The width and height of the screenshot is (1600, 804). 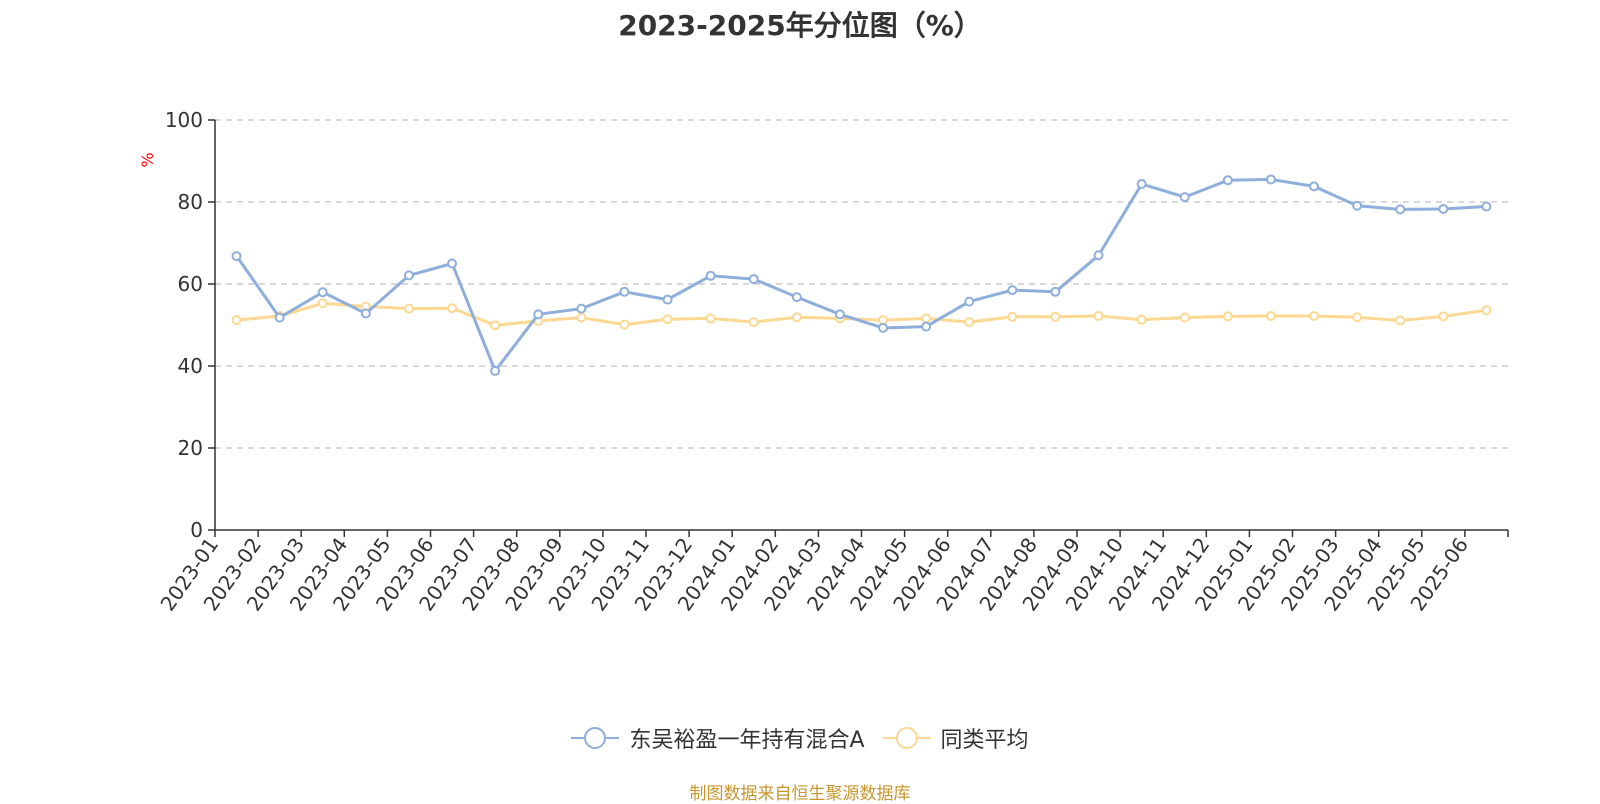 I want to click on chart-title: 2023-2025年分位图（%）, so click(x=800, y=25).